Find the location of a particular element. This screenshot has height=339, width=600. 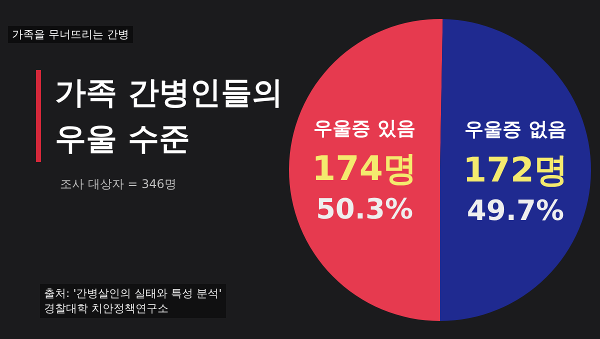

source-note: 출처: '간병살인의 실태와 특성 분석' 경찰대학 치안정책연구소 is located at coordinates (133, 301).